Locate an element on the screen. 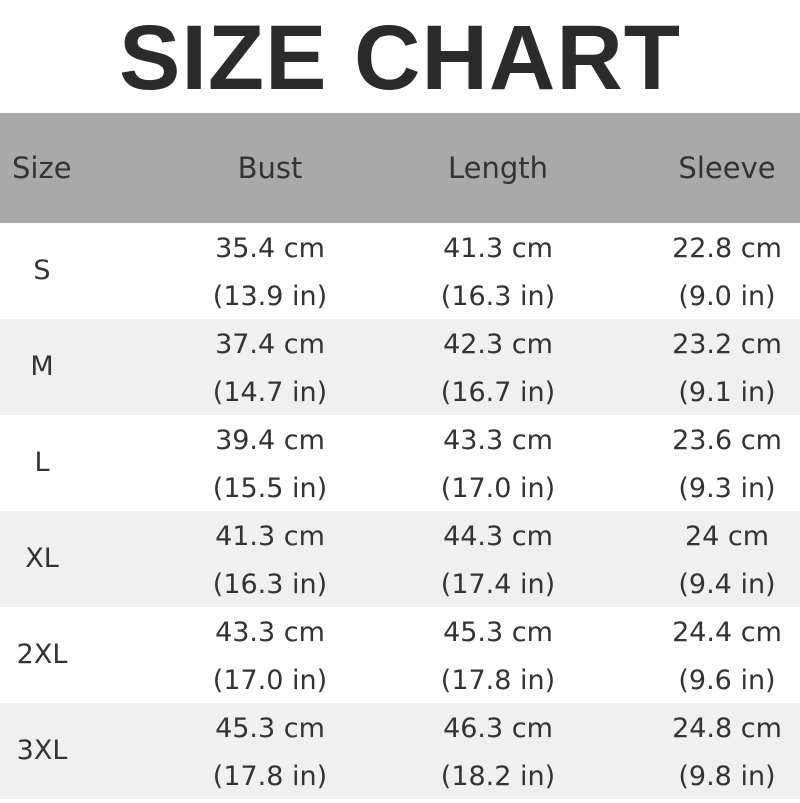 This screenshot has width=800, height=803. length-cell: 41.3 cm (16.3 in) is located at coordinates (498, 271).